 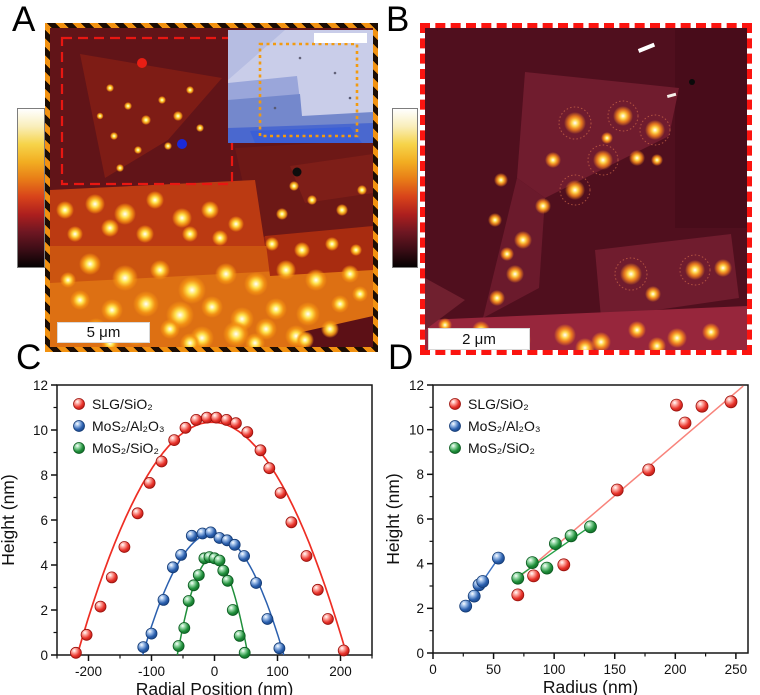 What do you see at coordinates (398, 19) in the screenshot?
I see `panel-b-label: B` at bounding box center [398, 19].